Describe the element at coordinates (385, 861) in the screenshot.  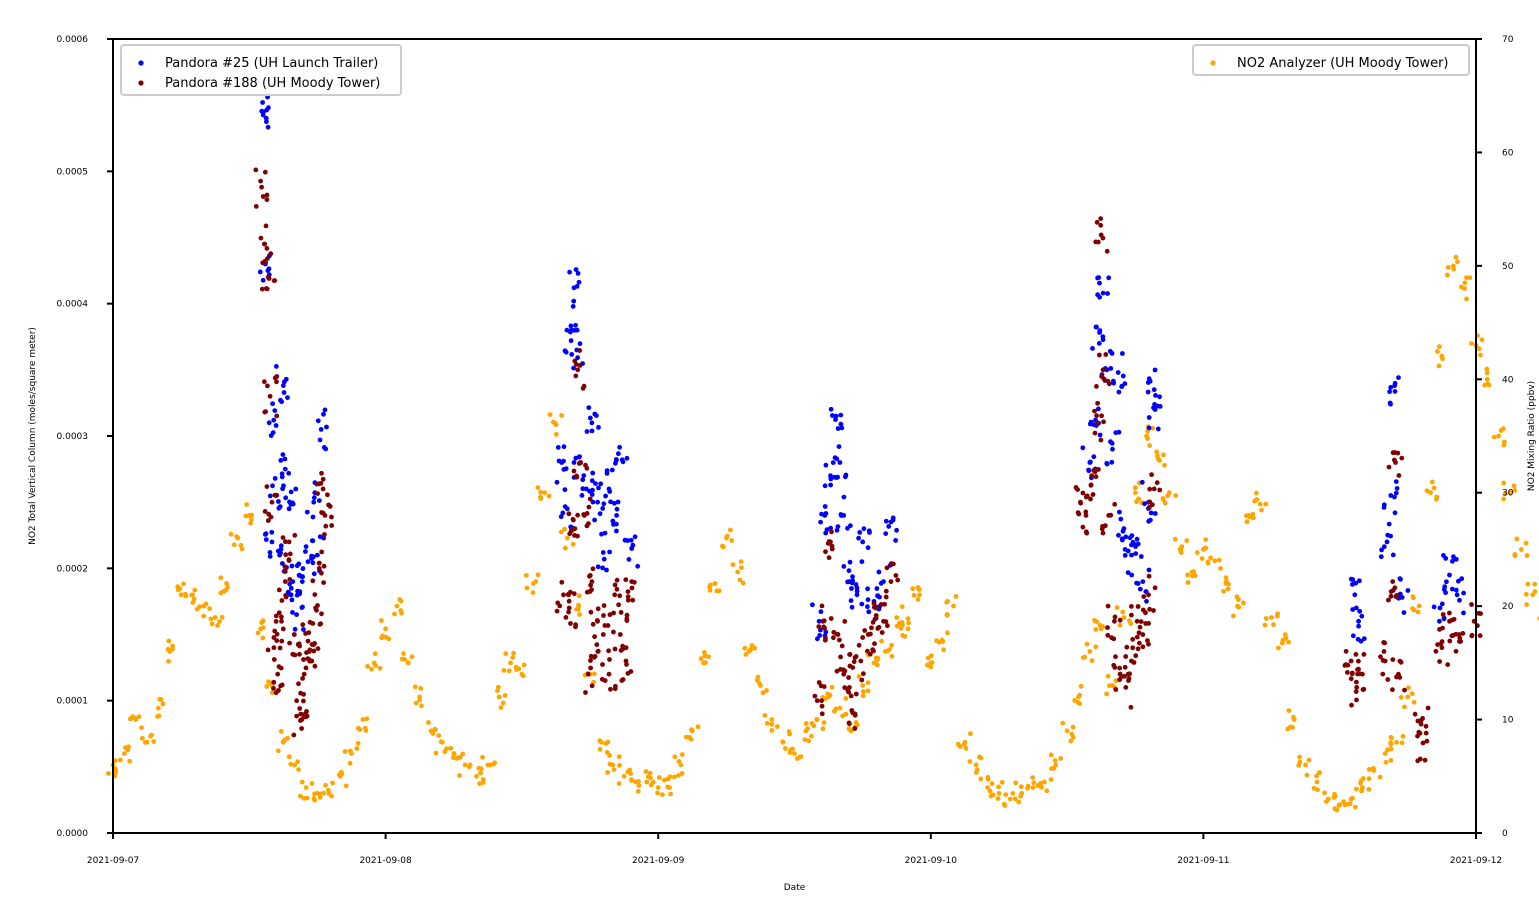
I see `x-tick-label: 2021-09-08` at that location.